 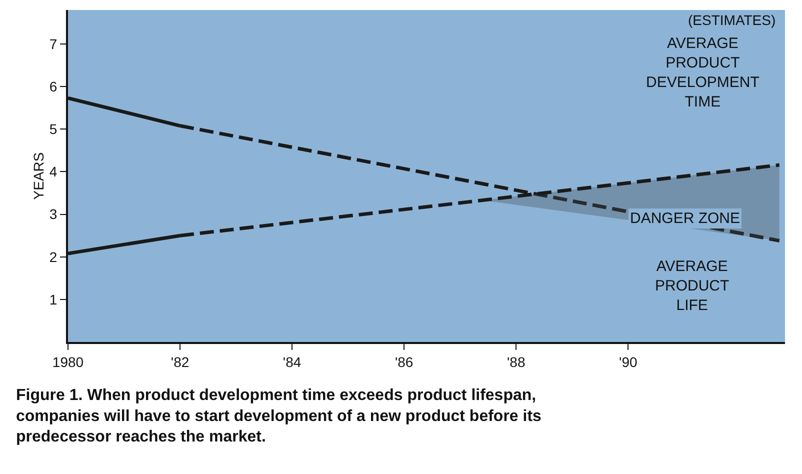 What do you see at coordinates (53, 129) in the screenshot?
I see `y-tick-label: 5` at bounding box center [53, 129].